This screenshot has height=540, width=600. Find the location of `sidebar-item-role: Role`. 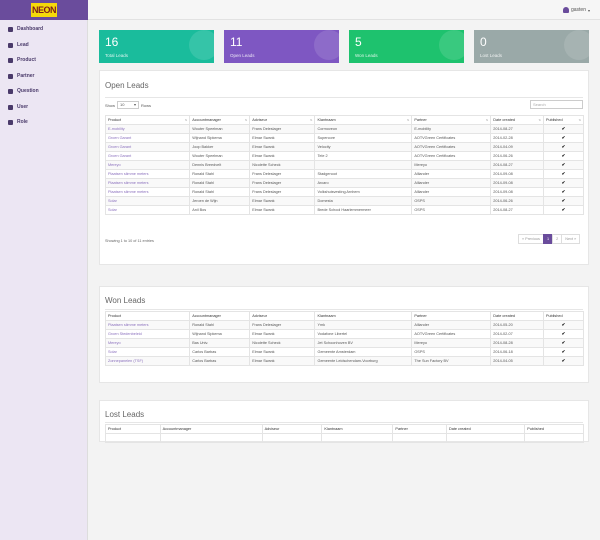

sidebar-item-role: Role is located at coordinates (44, 123).